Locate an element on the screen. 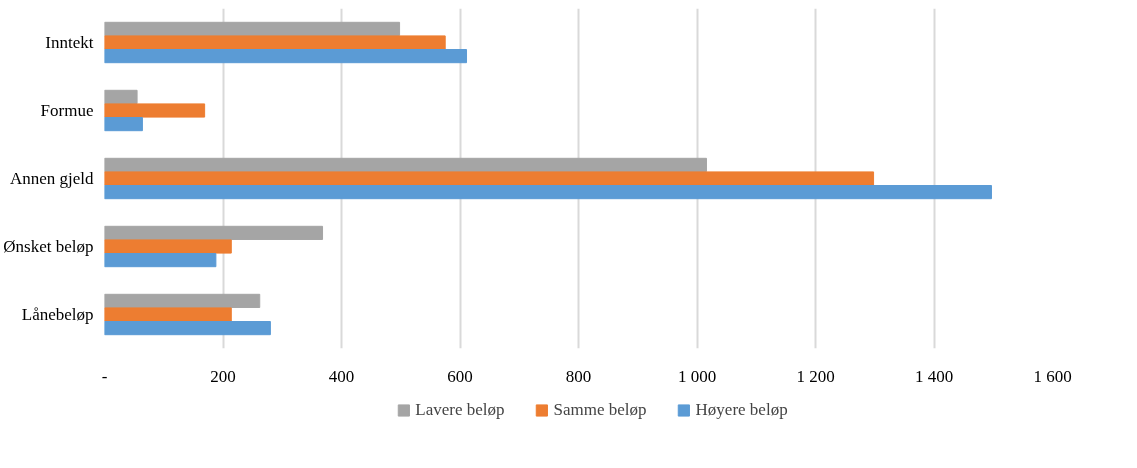 Image resolution: width=1137 pixels, height=468 pixels. y-tick-label: Annen gjeld is located at coordinates (51, 178).